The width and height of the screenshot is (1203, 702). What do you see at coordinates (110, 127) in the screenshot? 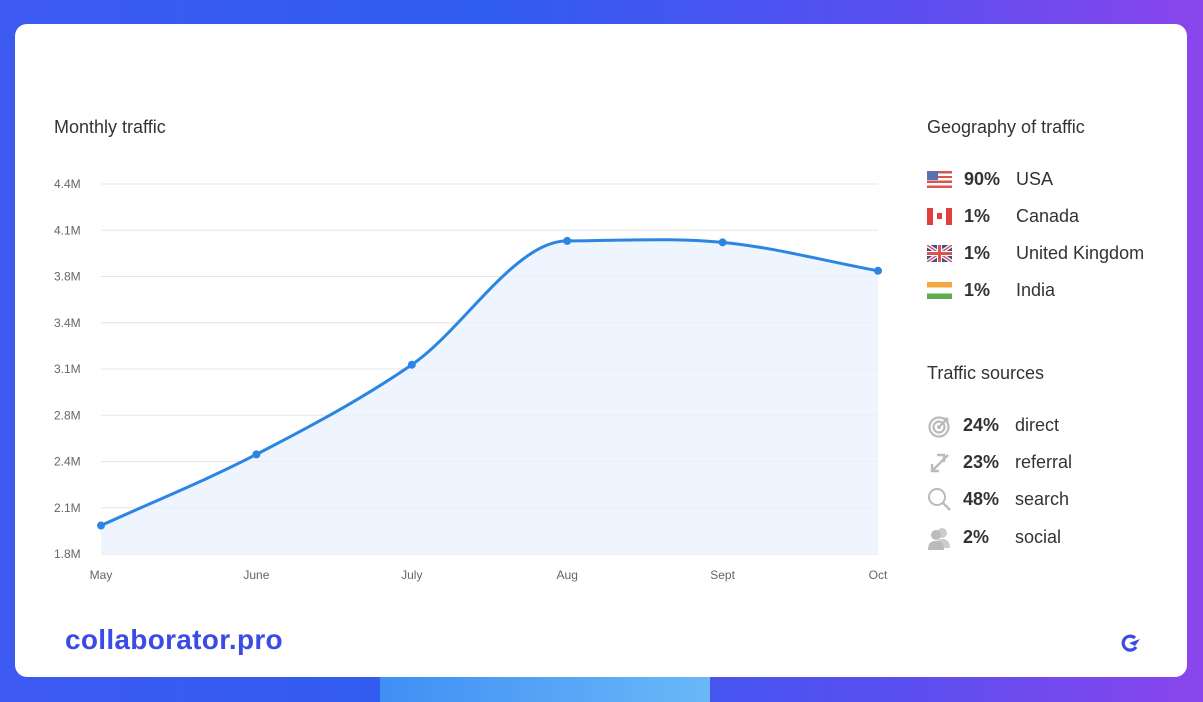
I see `chart-title: Monthly traffic` at bounding box center [110, 127].